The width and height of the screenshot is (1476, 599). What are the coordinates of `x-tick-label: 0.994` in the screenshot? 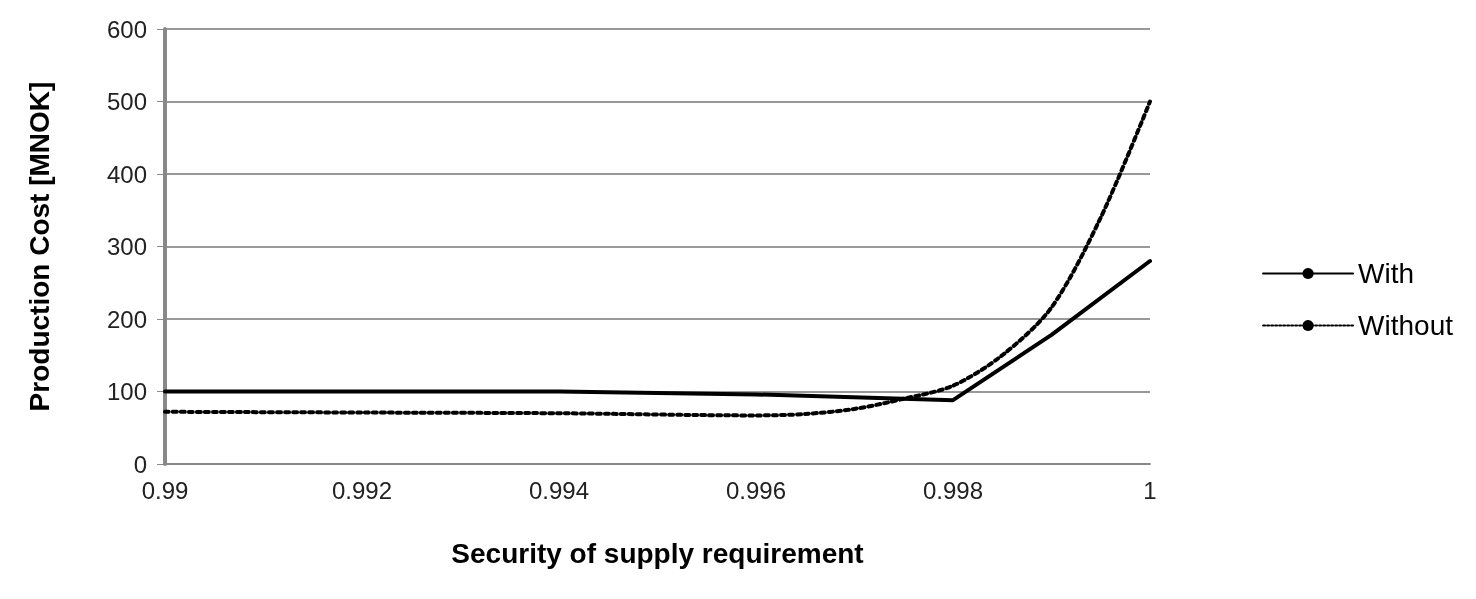 It's located at (559, 490).